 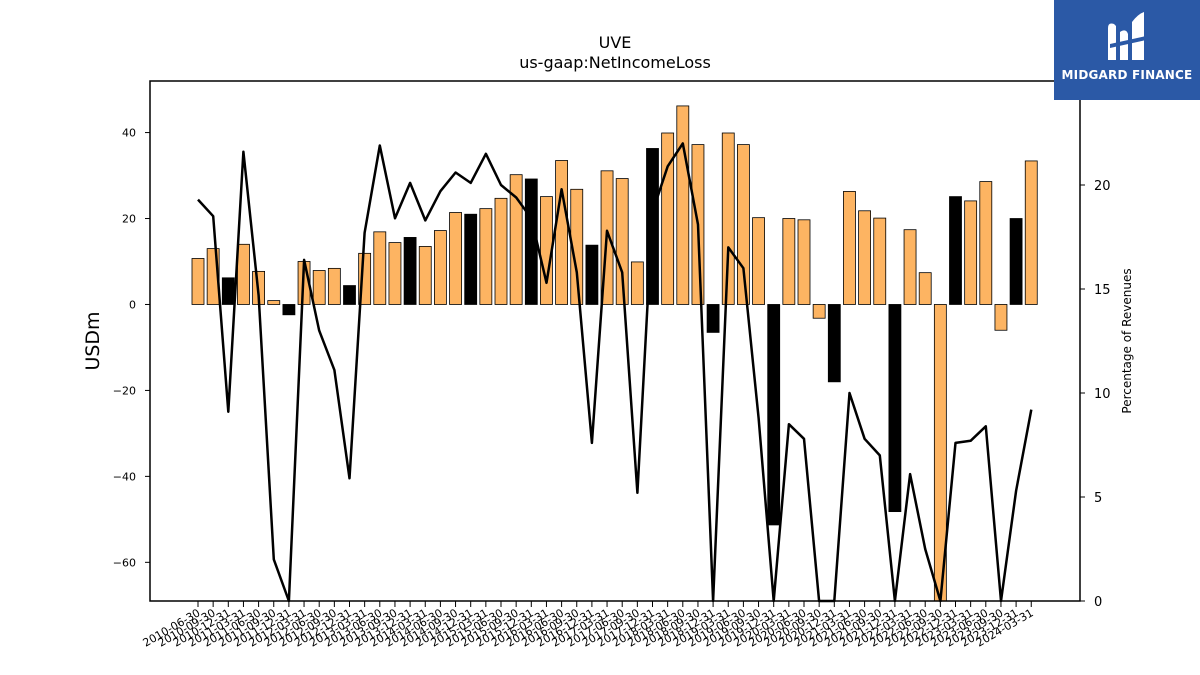 I want to click on y-axis-right: 0 5 10 15 20, so click(x=1095, y=394).